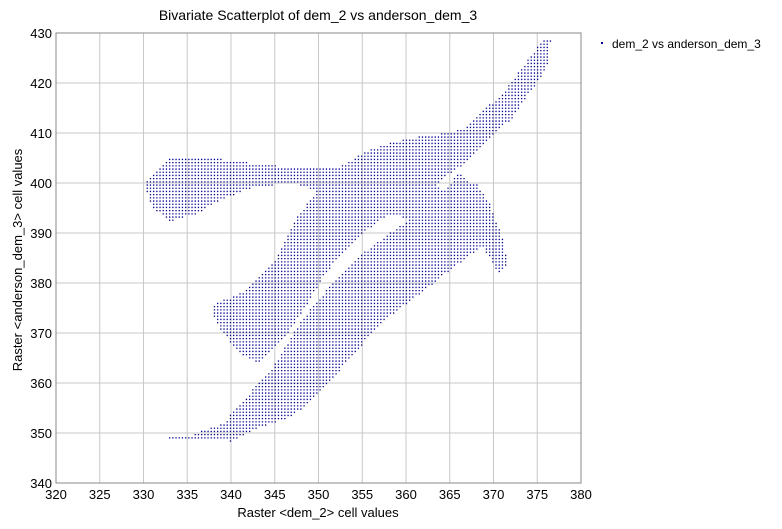 This screenshot has width=782, height=529. Describe the element at coordinates (41, 258) in the screenshot. I see `y-tick-labels: 340 350 360 370 380 390 400 410 420 430` at that location.